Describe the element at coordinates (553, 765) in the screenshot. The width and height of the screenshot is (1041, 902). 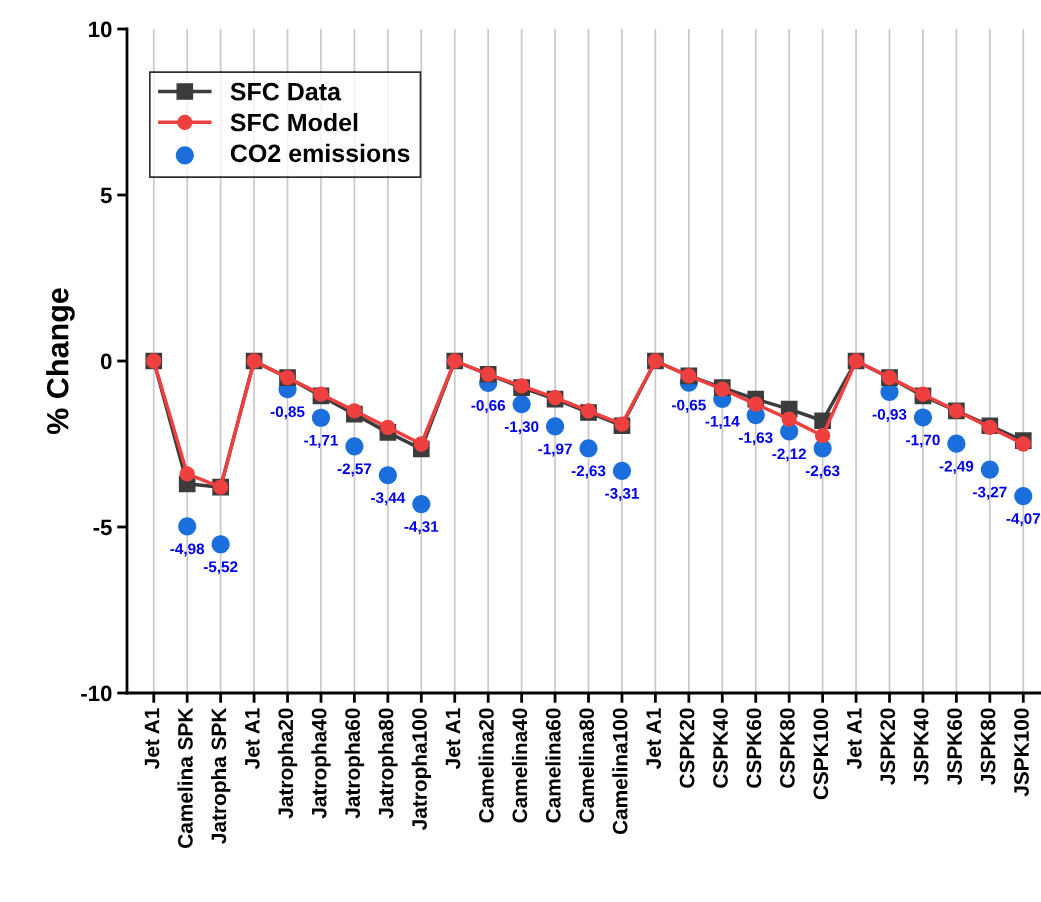
I see `x-tick-label: Camelina60` at that location.